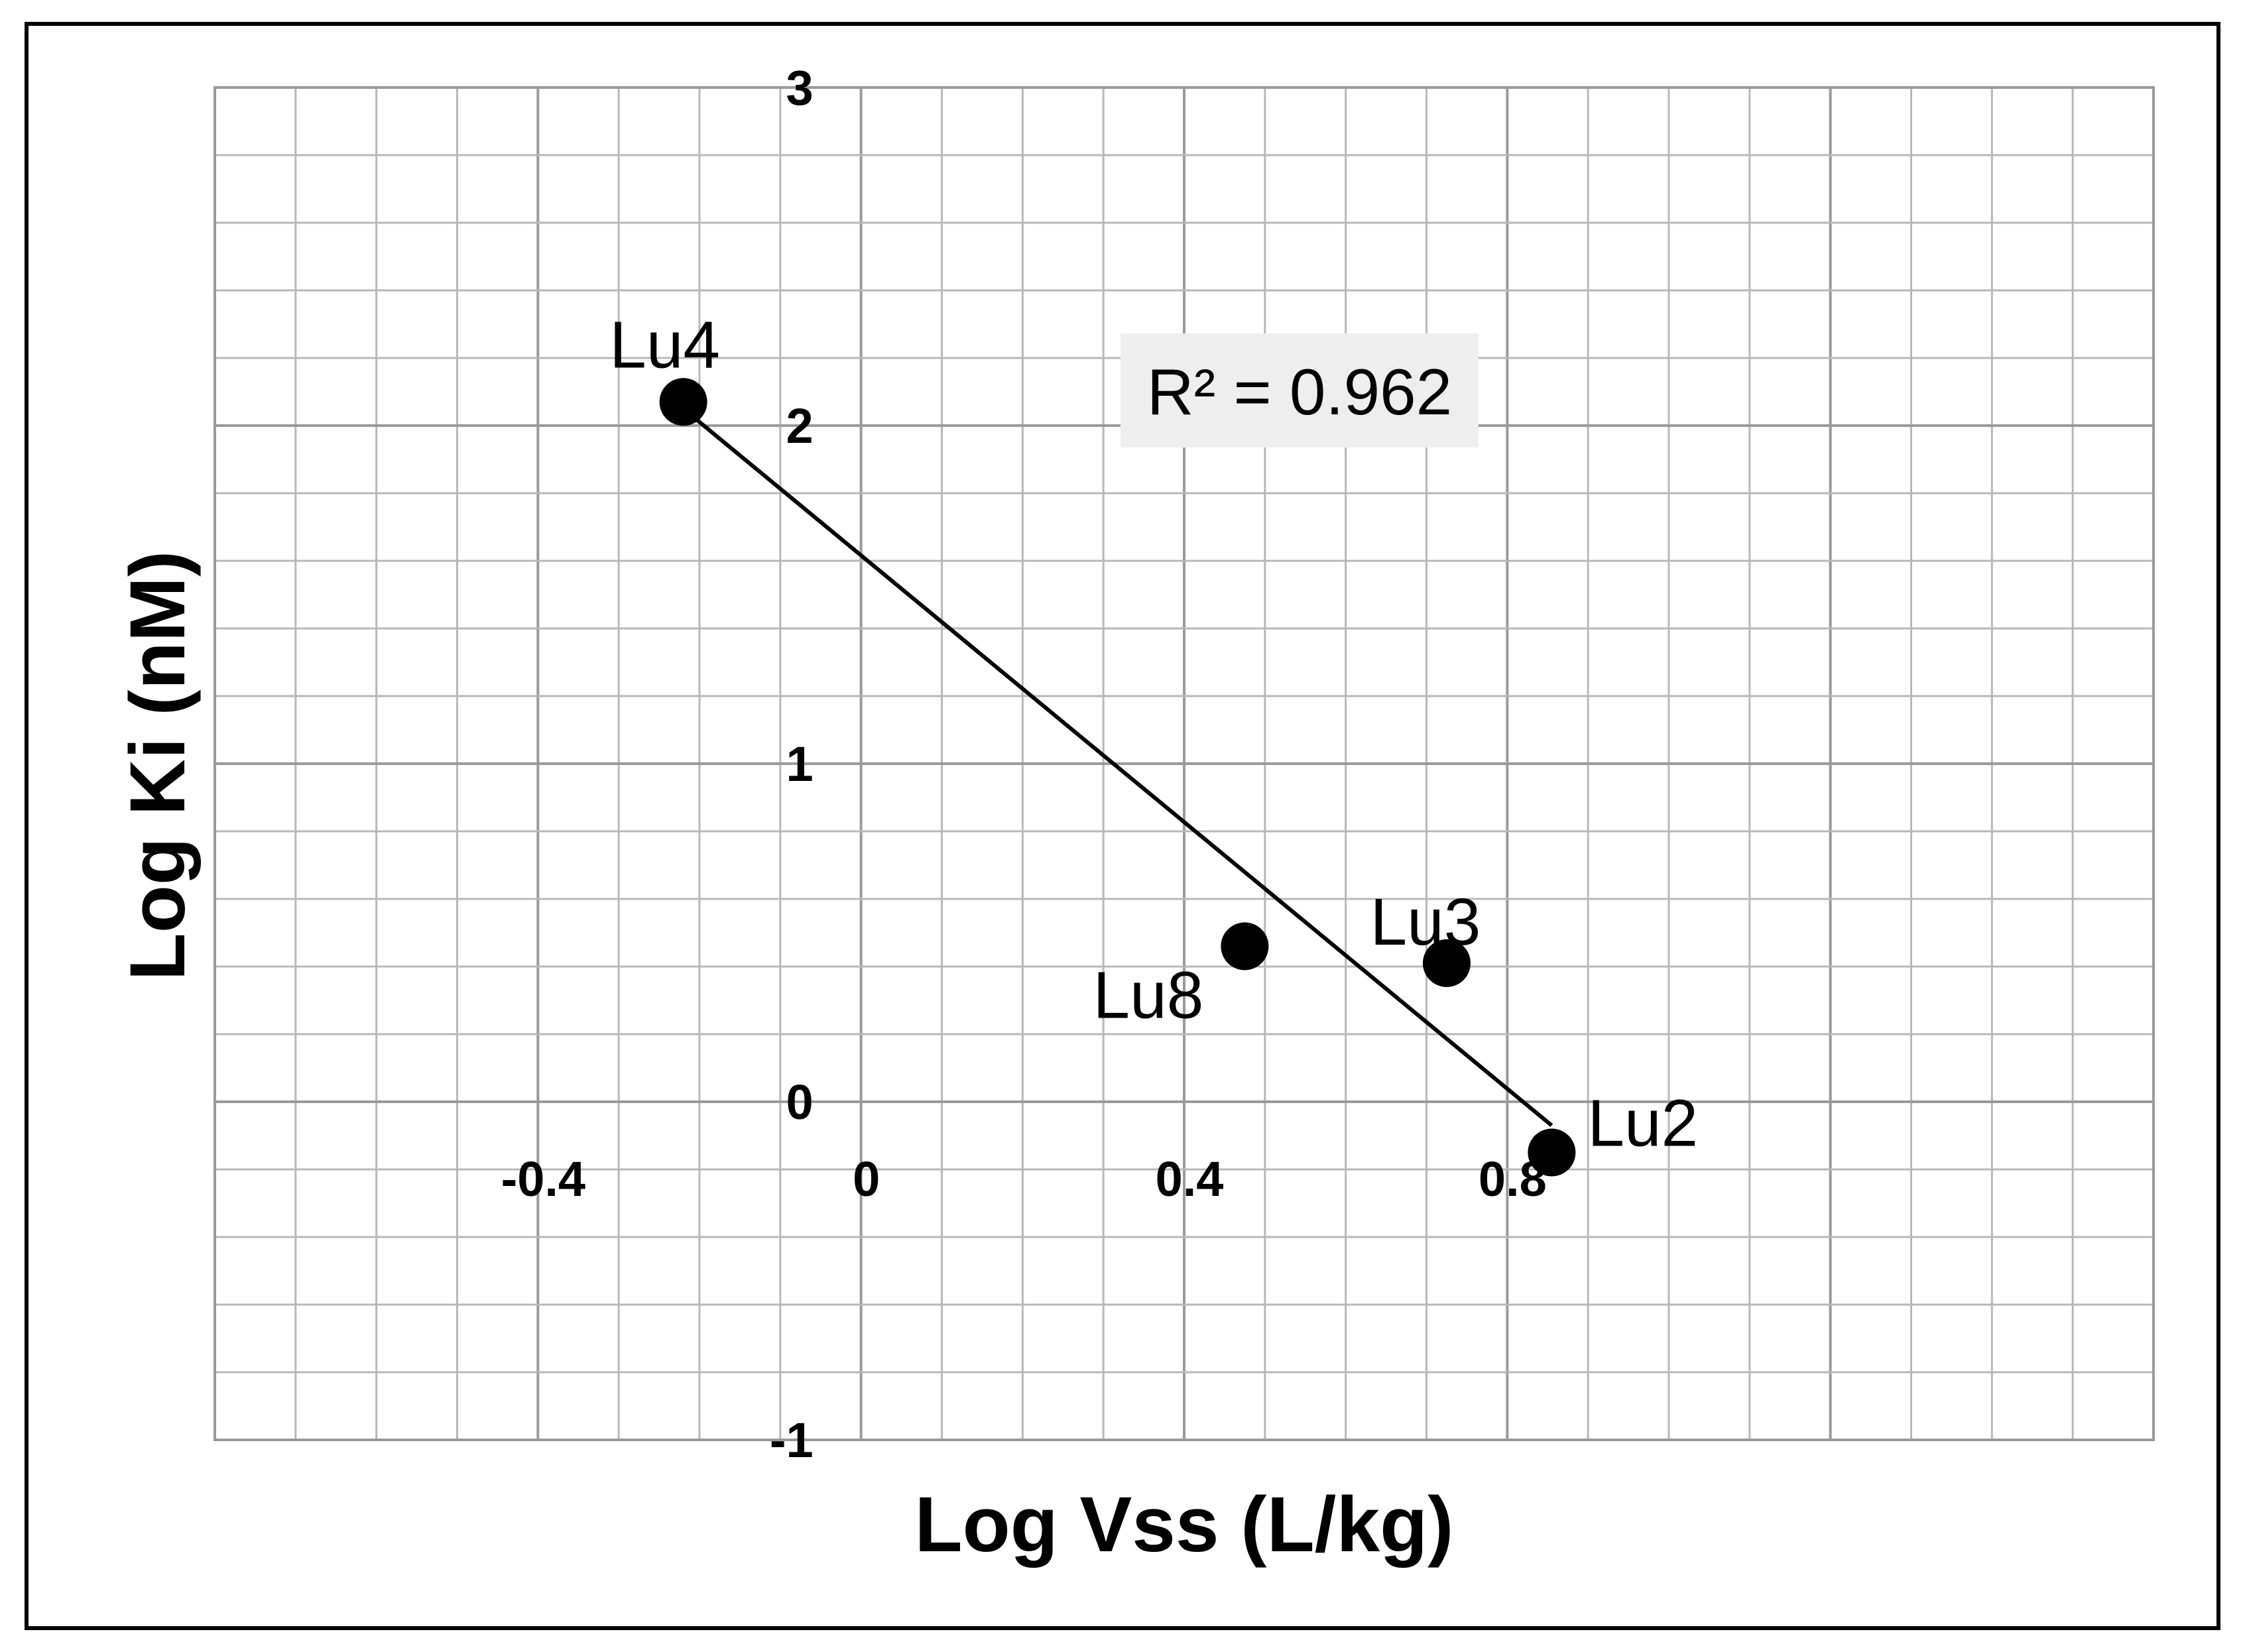 Image resolution: width=2245 pixels, height=1652 pixels. What do you see at coordinates (1642, 1124) in the screenshot?
I see `point-label: Lu2` at bounding box center [1642, 1124].